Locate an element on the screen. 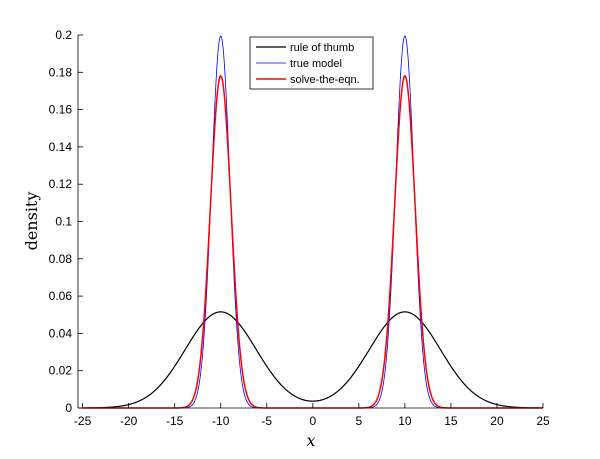  x-tick-label: 10 is located at coordinates (405, 421).